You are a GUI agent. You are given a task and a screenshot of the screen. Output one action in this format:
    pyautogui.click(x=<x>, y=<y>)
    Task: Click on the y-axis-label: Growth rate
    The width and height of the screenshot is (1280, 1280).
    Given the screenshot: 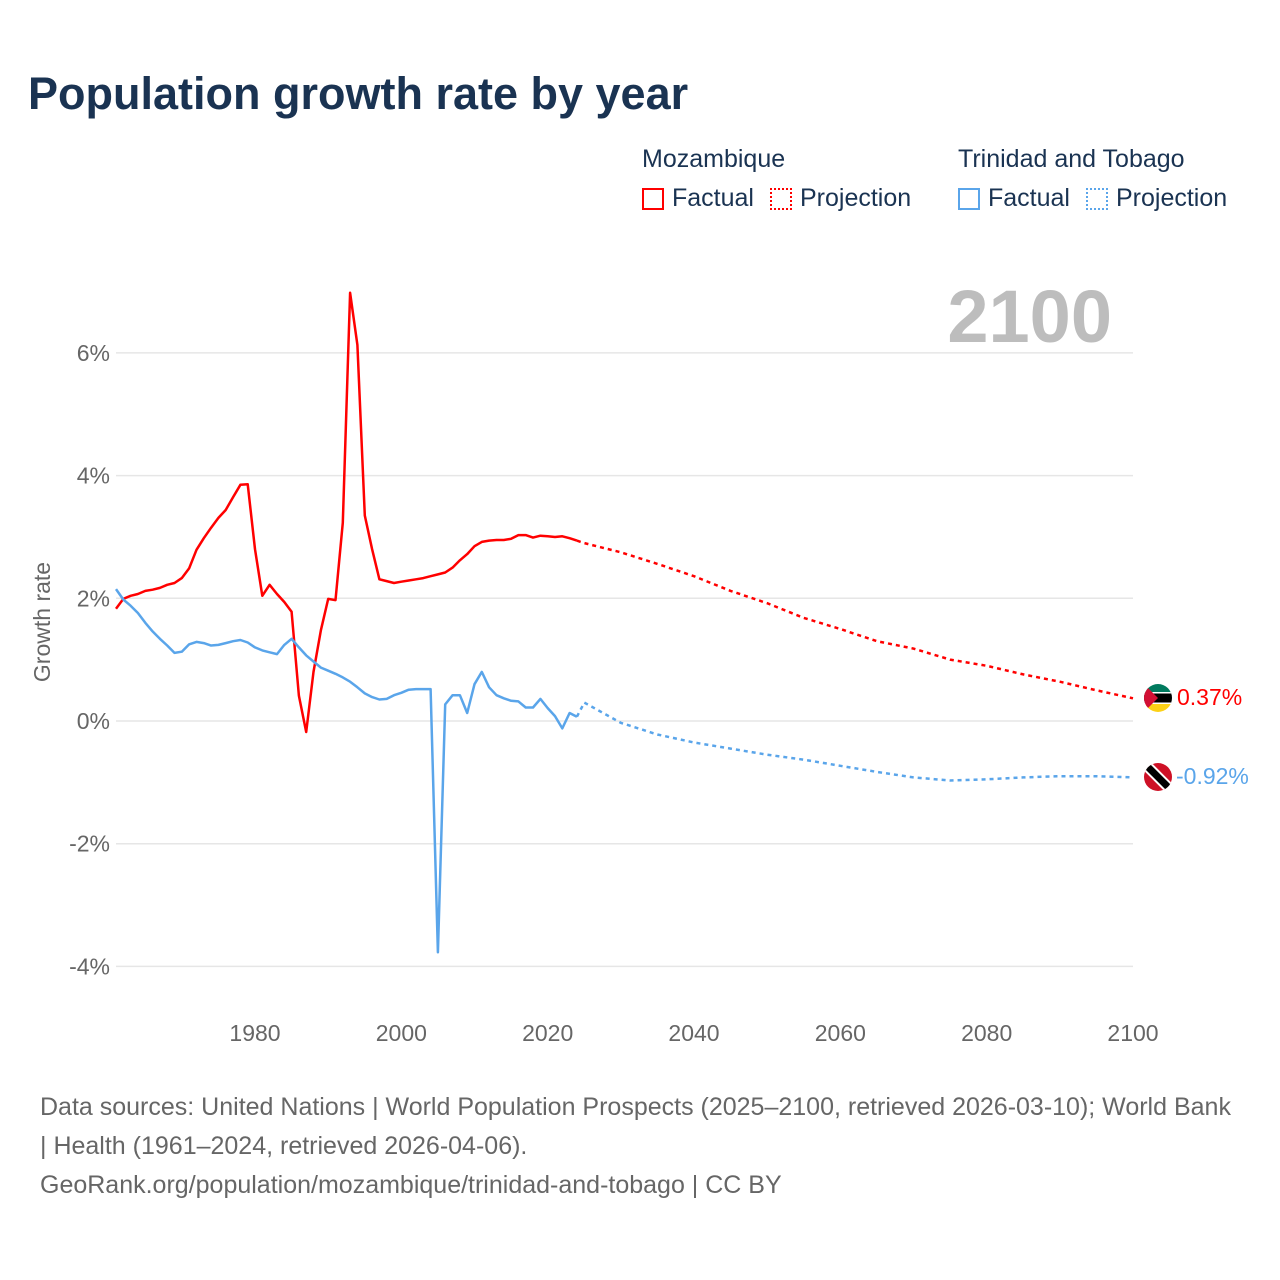 What is the action you would take?
    pyautogui.click(x=42, y=622)
    